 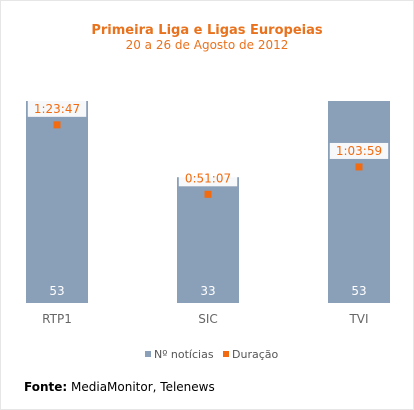 What do you see at coordinates (207, 30) in the screenshot?
I see `chart-title: Primeira Liga e Ligas Europeias` at bounding box center [207, 30].